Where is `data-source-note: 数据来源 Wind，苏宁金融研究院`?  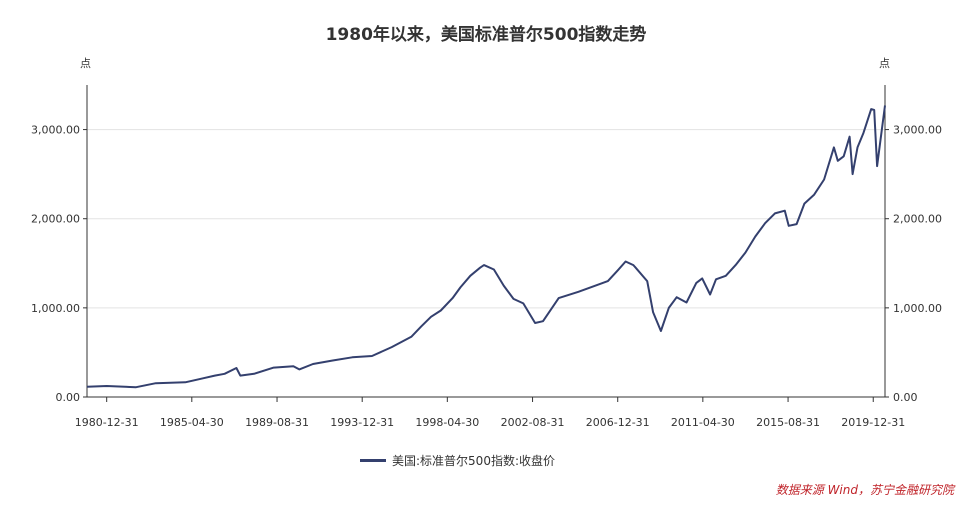 data-source-note: 数据来源 Wind，苏宁金融研究院 is located at coordinates (864, 490).